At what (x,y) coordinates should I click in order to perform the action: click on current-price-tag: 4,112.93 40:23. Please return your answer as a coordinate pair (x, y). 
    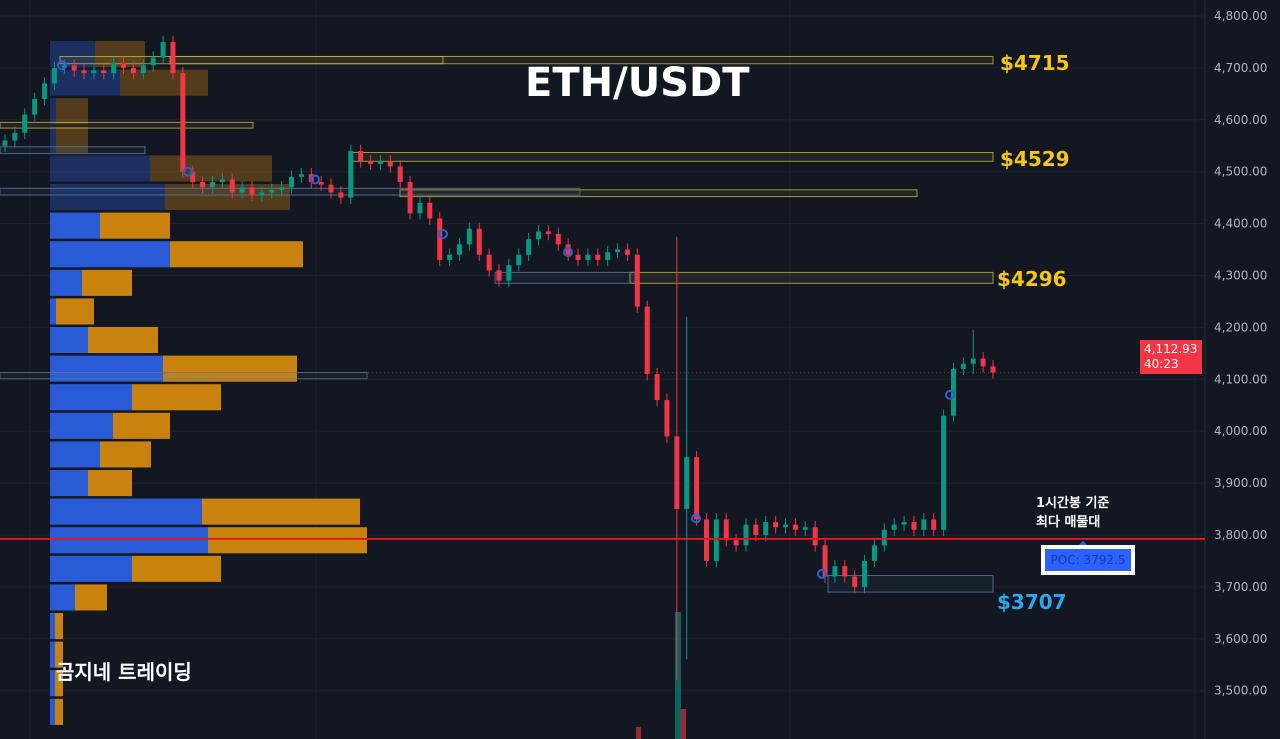
    Looking at the image, I should click on (1171, 357).